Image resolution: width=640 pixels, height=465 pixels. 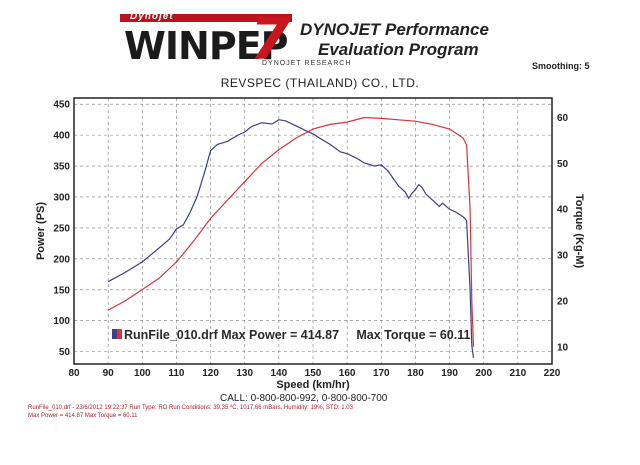 What do you see at coordinates (398, 49) in the screenshot?
I see `program-title-line2: Evaluation Program` at bounding box center [398, 49].